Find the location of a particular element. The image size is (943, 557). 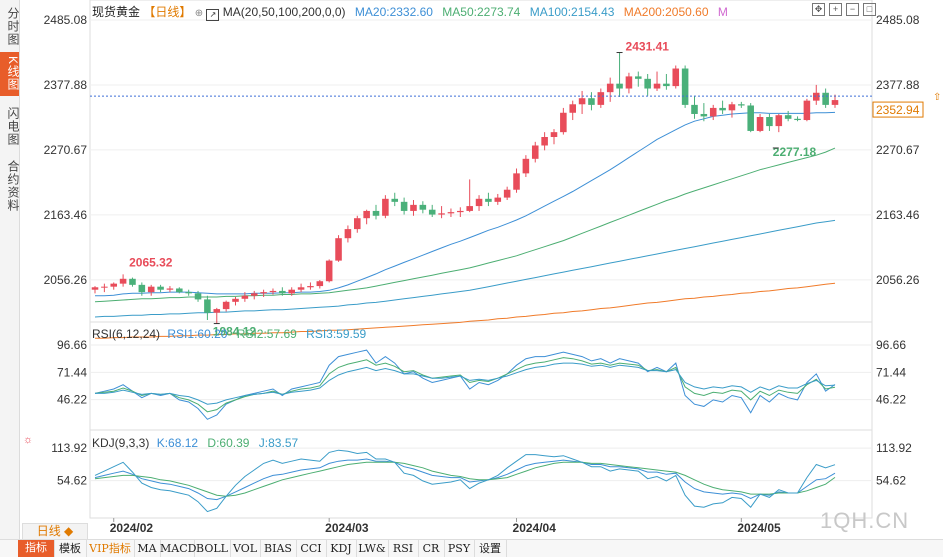

tab-10: LW& is located at coordinates (372, 548).